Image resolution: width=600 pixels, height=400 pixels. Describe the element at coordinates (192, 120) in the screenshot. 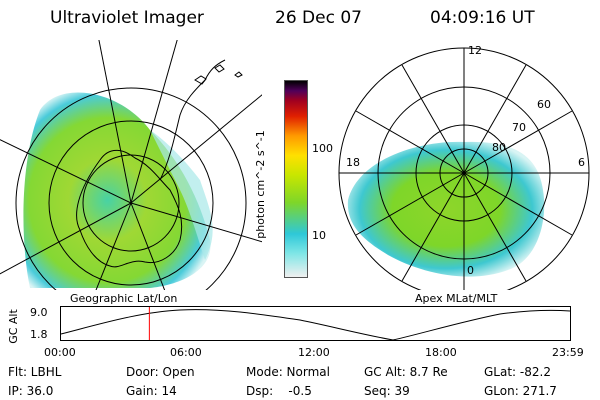

I see `geo-coastline-peninsula` at that location.